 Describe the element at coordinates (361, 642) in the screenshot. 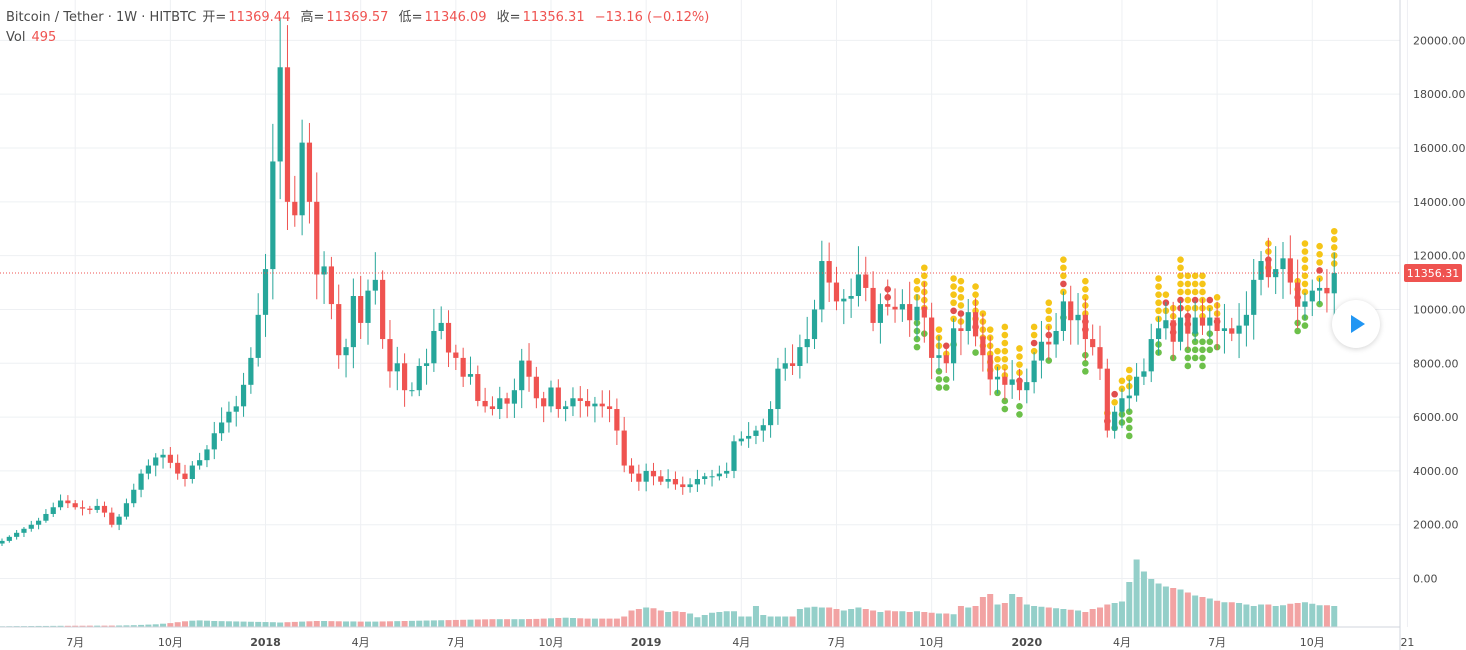

I see `x-tick-label: 4月` at that location.